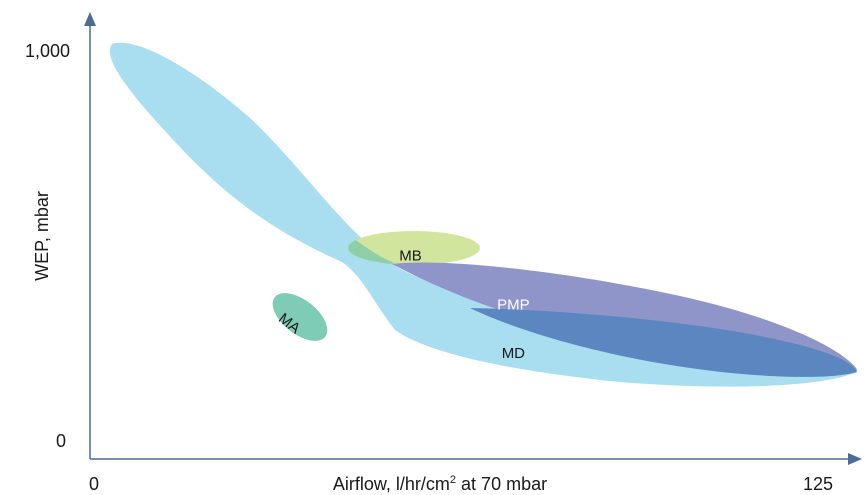 This screenshot has height=495, width=865. I want to click on x-axis-label-sup: 2, so click(453, 480).